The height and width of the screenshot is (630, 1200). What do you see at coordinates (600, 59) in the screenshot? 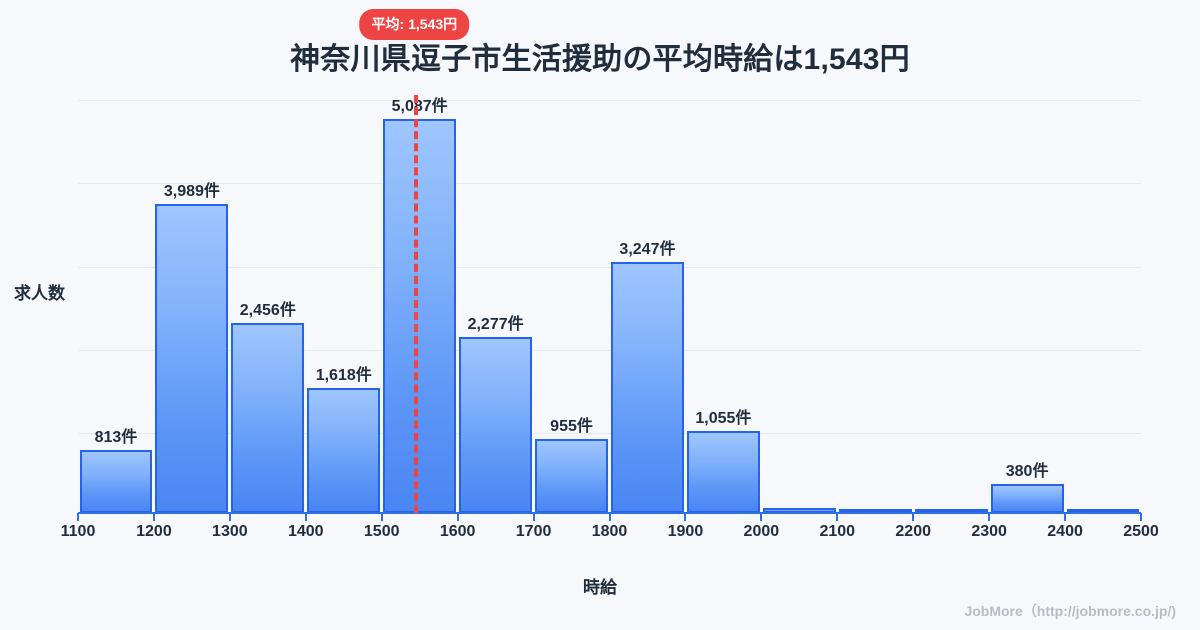
I see `chart-title: 神奈川県逗子市生活援助の平均時給は1,543円` at bounding box center [600, 59].